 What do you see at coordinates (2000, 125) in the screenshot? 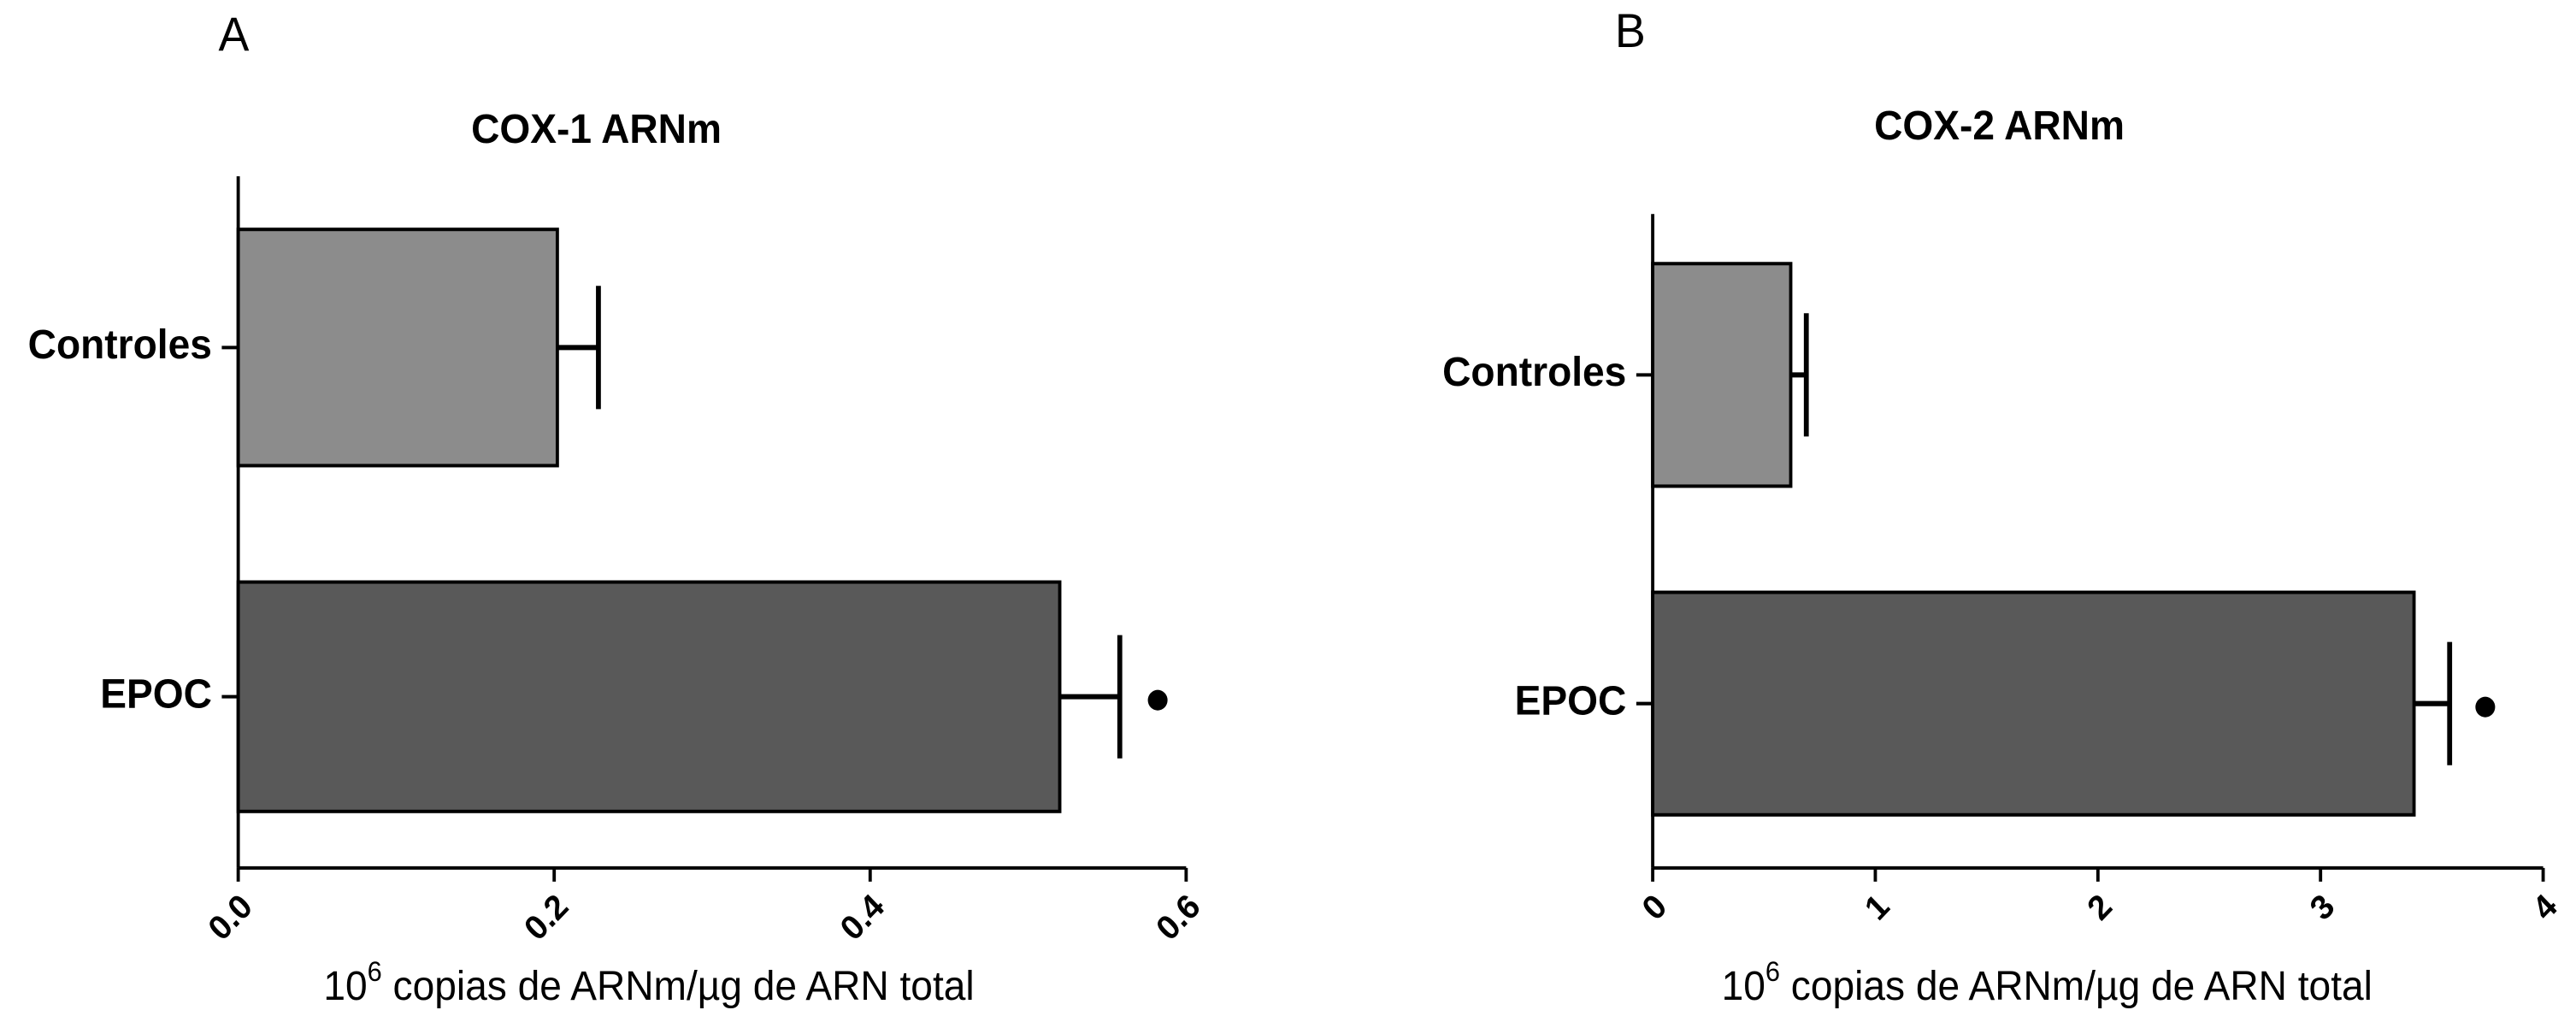
I see `chart-title: COX-2 ARNm` at bounding box center [2000, 125].